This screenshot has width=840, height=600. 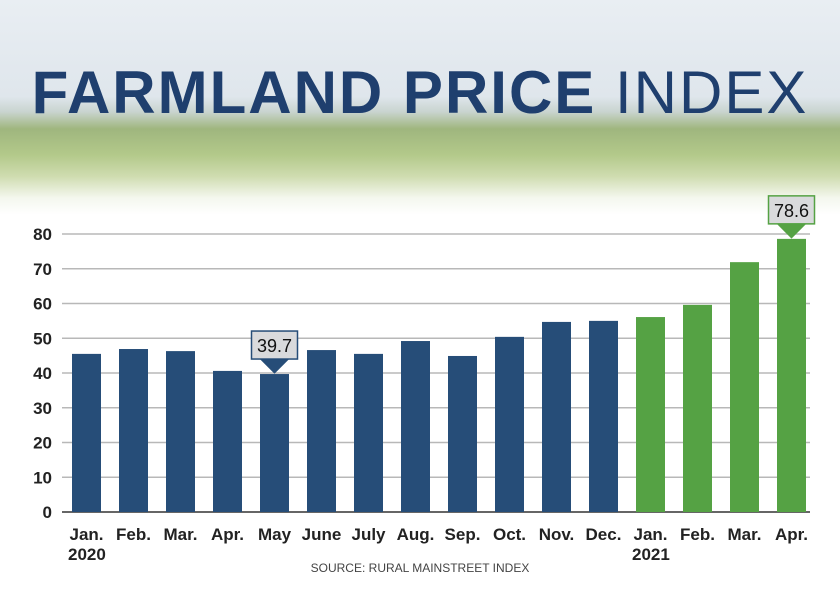 What do you see at coordinates (463, 534) in the screenshot?
I see `x-tick-label: Sep.` at bounding box center [463, 534].